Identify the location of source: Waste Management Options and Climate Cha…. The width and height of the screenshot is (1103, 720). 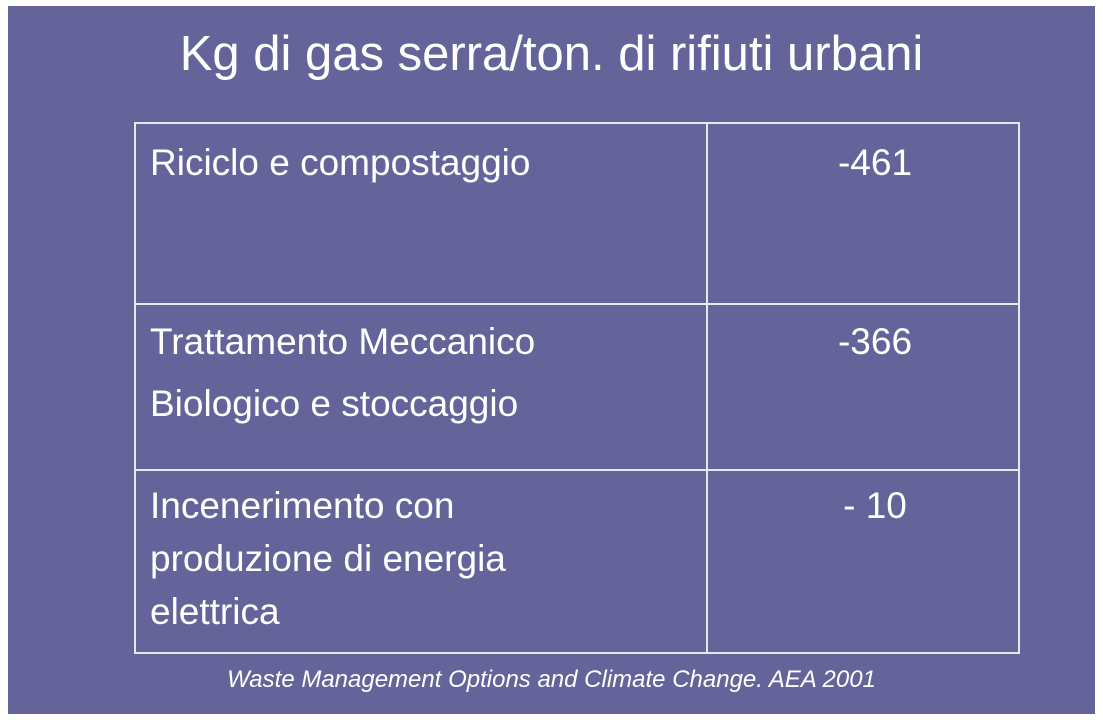
(551, 679).